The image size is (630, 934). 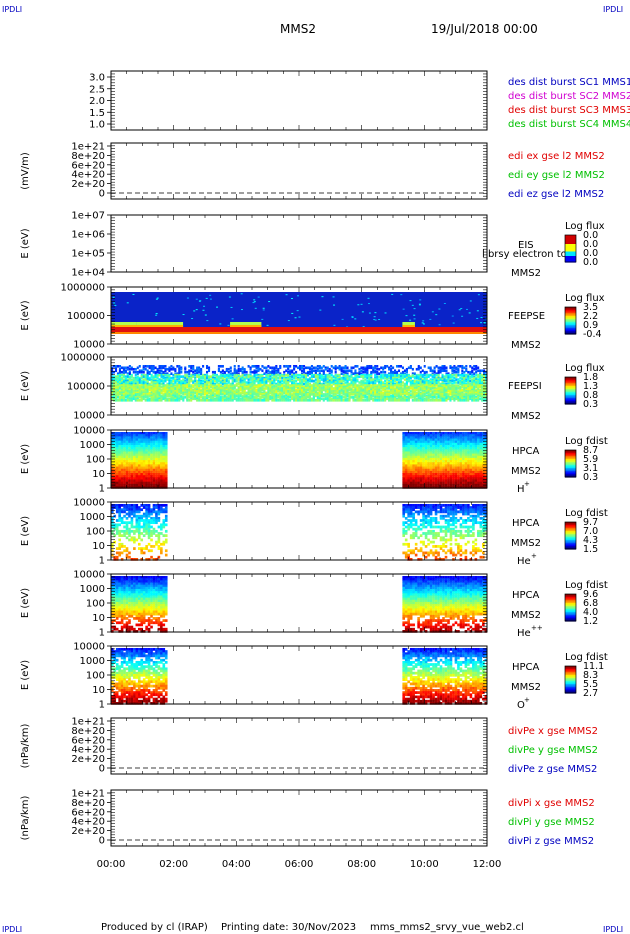 What do you see at coordinates (534, 556) in the screenshot?
I see `panel7-species-sup: +` at bounding box center [534, 556].